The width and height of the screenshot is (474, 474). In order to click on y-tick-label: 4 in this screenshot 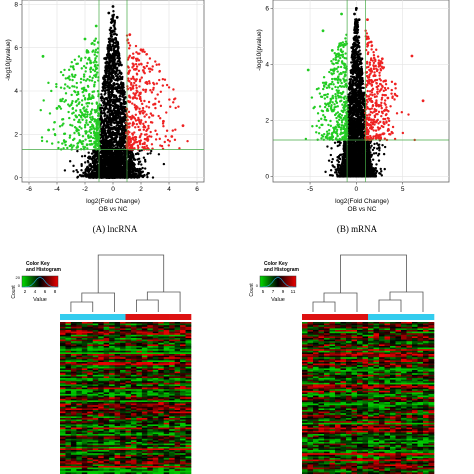, I will do `click(16, 91)`.